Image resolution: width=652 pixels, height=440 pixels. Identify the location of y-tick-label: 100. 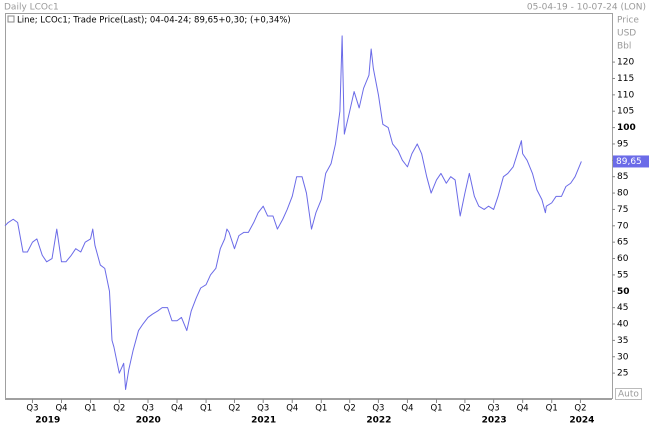
(626, 128).